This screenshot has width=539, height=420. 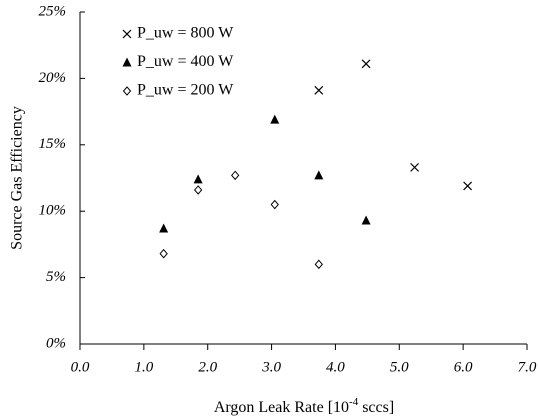 What do you see at coordinates (185, 33) in the screenshot?
I see `legend-label: P_uw = 800 W` at bounding box center [185, 33].